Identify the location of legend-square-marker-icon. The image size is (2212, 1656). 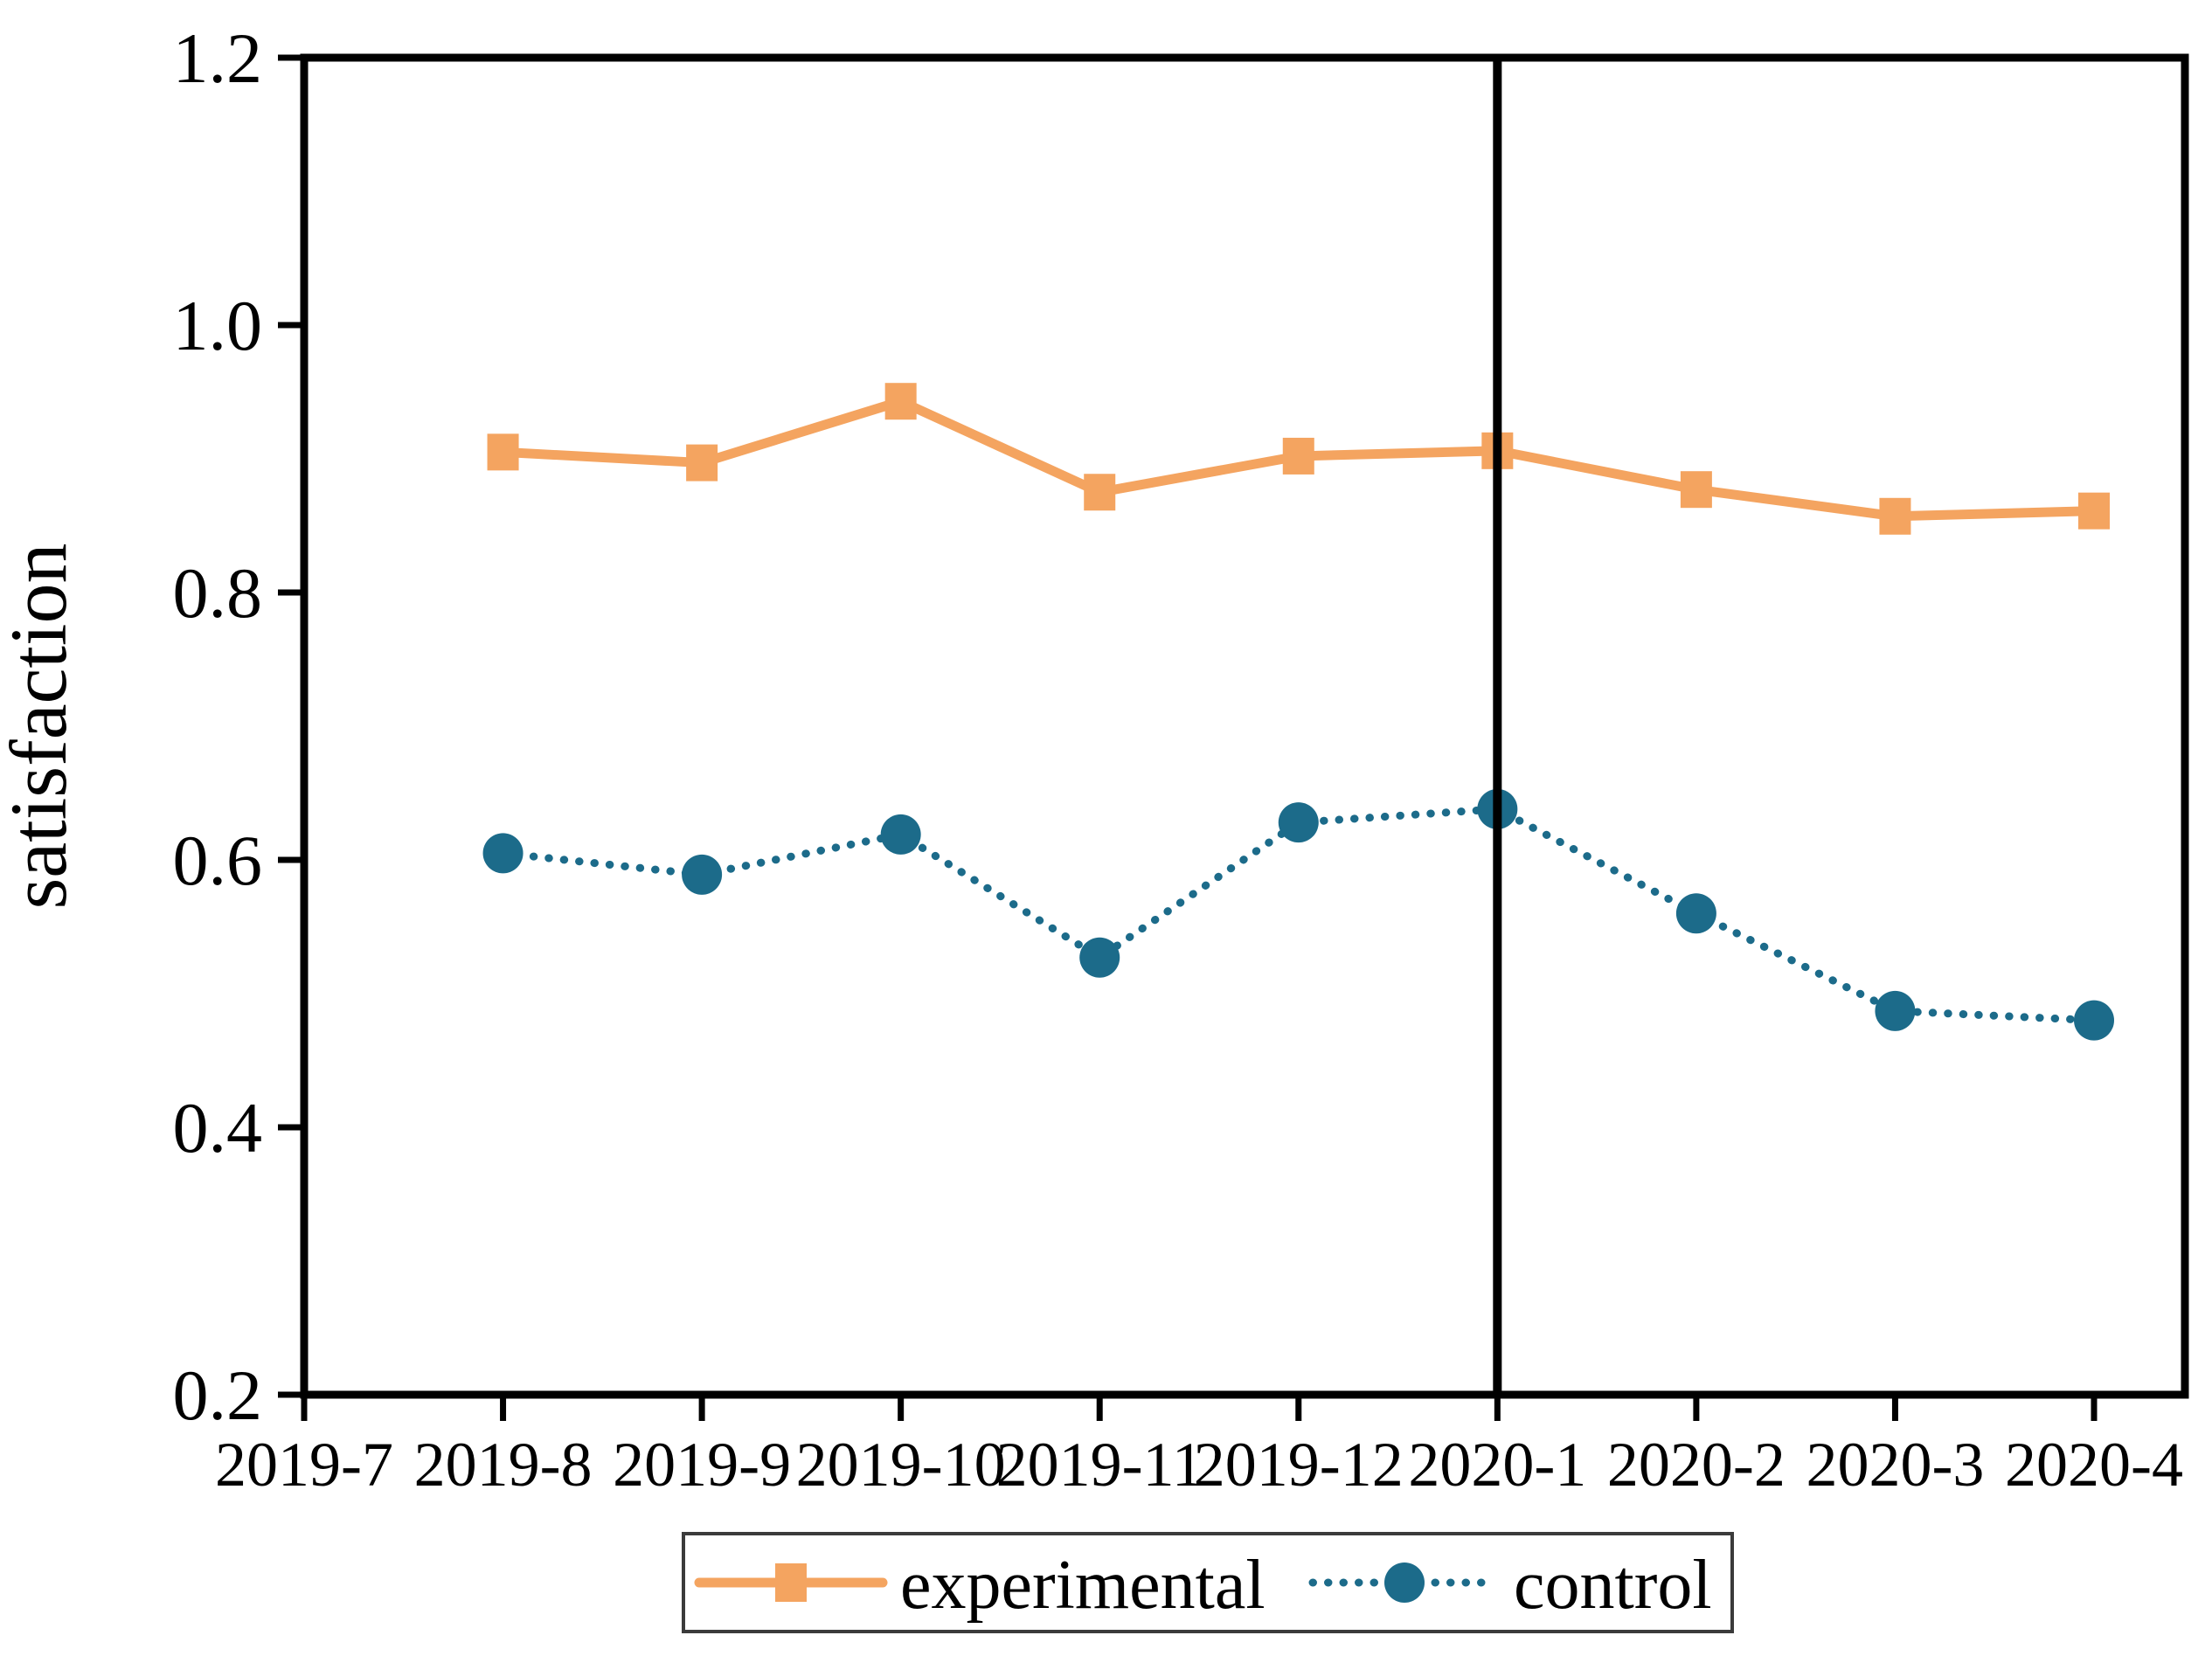
(791, 1583).